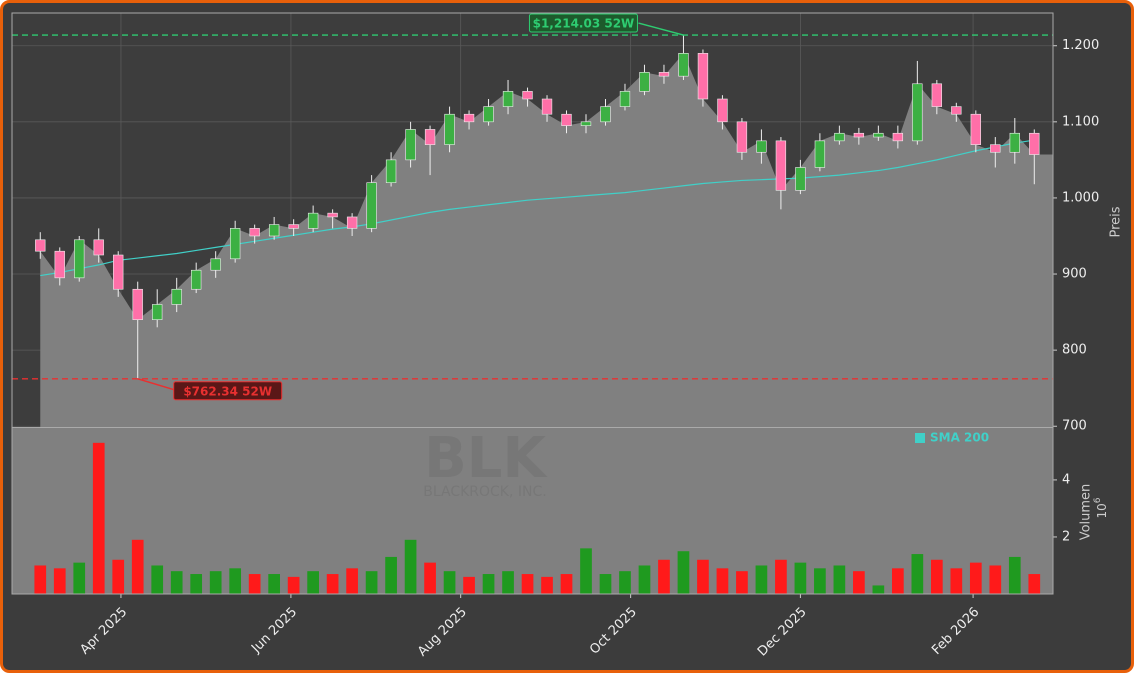 The width and height of the screenshot is (1134, 673). I want to click on y-scale-base: 10, so click(1102, 510).